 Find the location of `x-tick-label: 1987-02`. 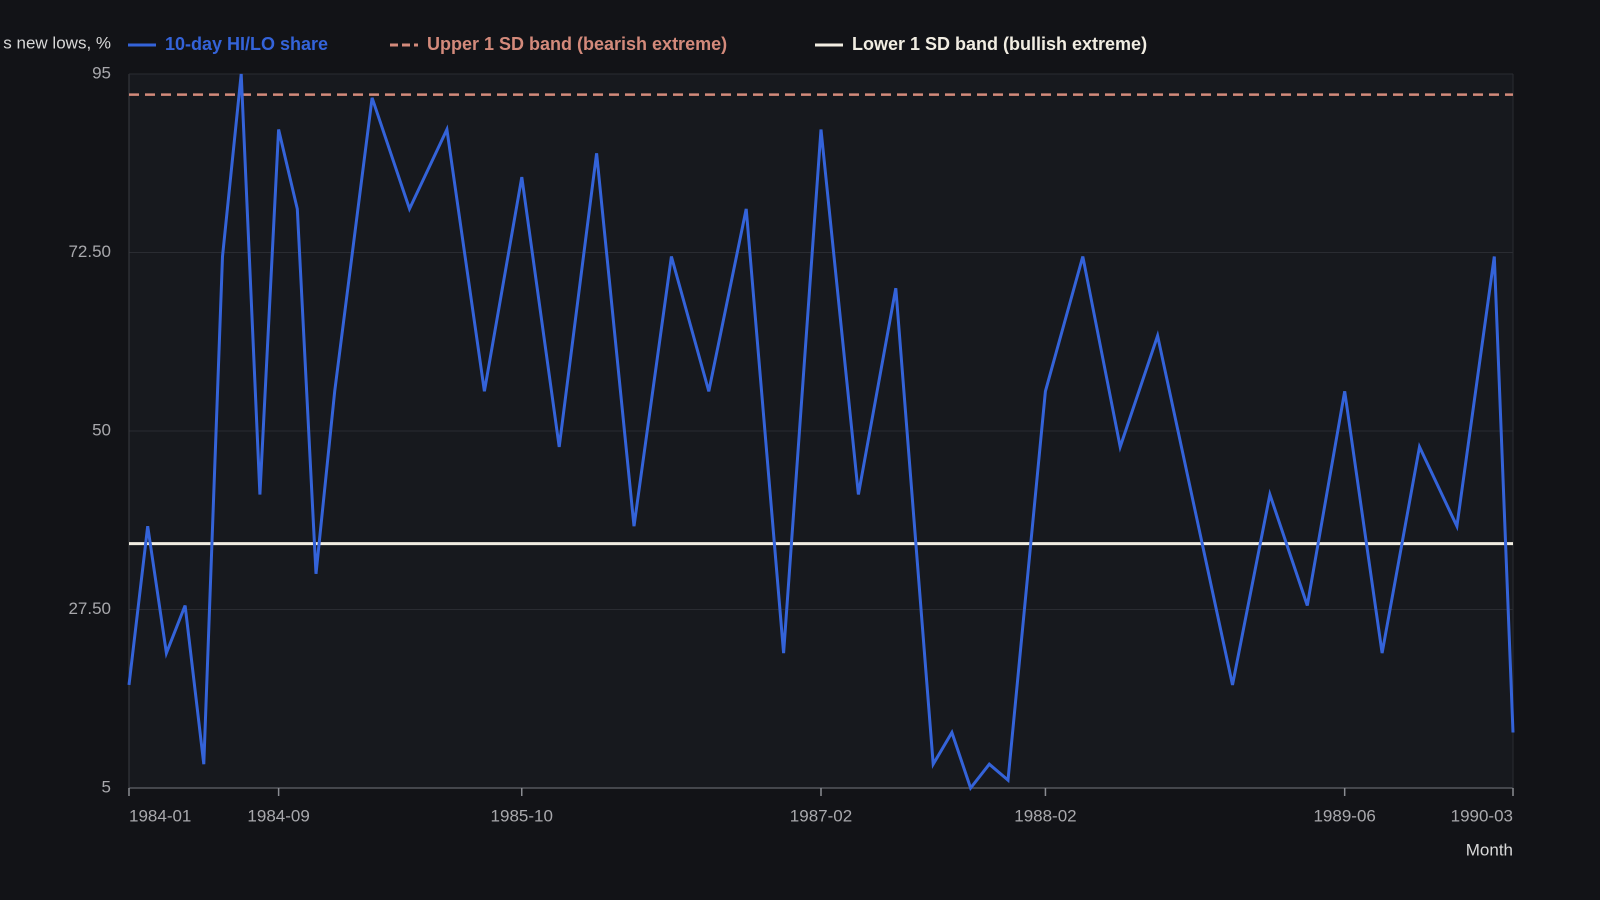

x-tick-label: 1987-02 is located at coordinates (821, 815).